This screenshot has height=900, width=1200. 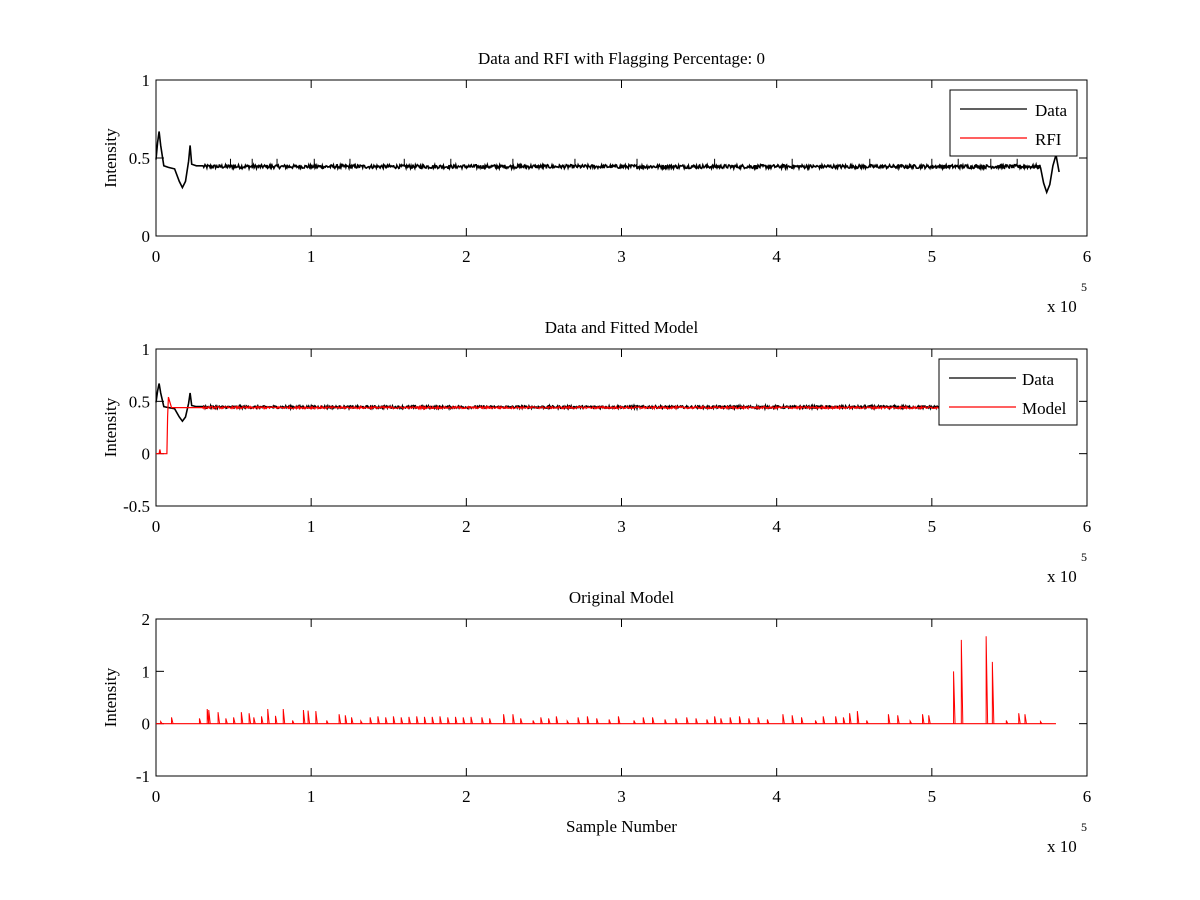 What do you see at coordinates (621, 826) in the screenshot?
I see `x-axis-label: Sample Number` at bounding box center [621, 826].